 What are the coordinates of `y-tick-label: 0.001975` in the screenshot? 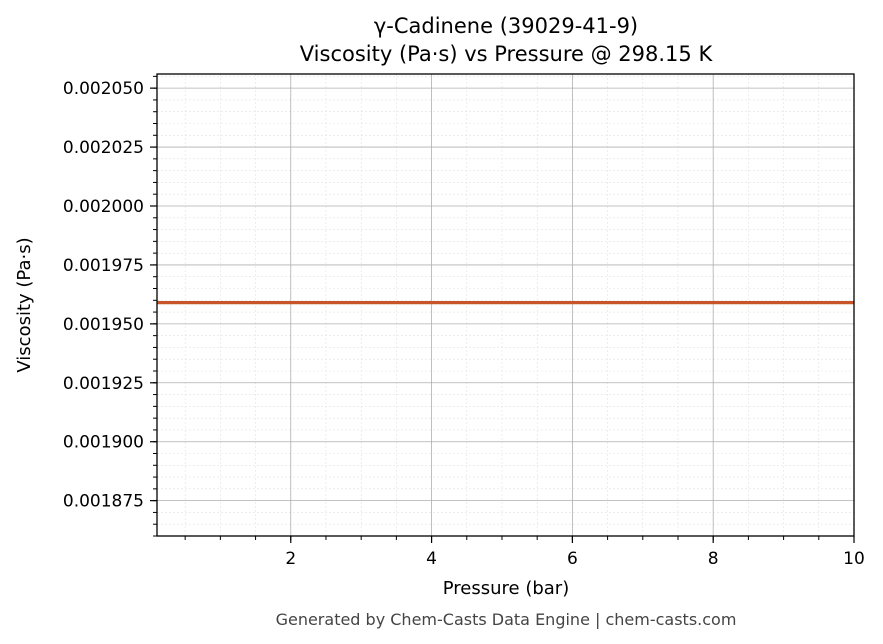 It's located at (103, 266).